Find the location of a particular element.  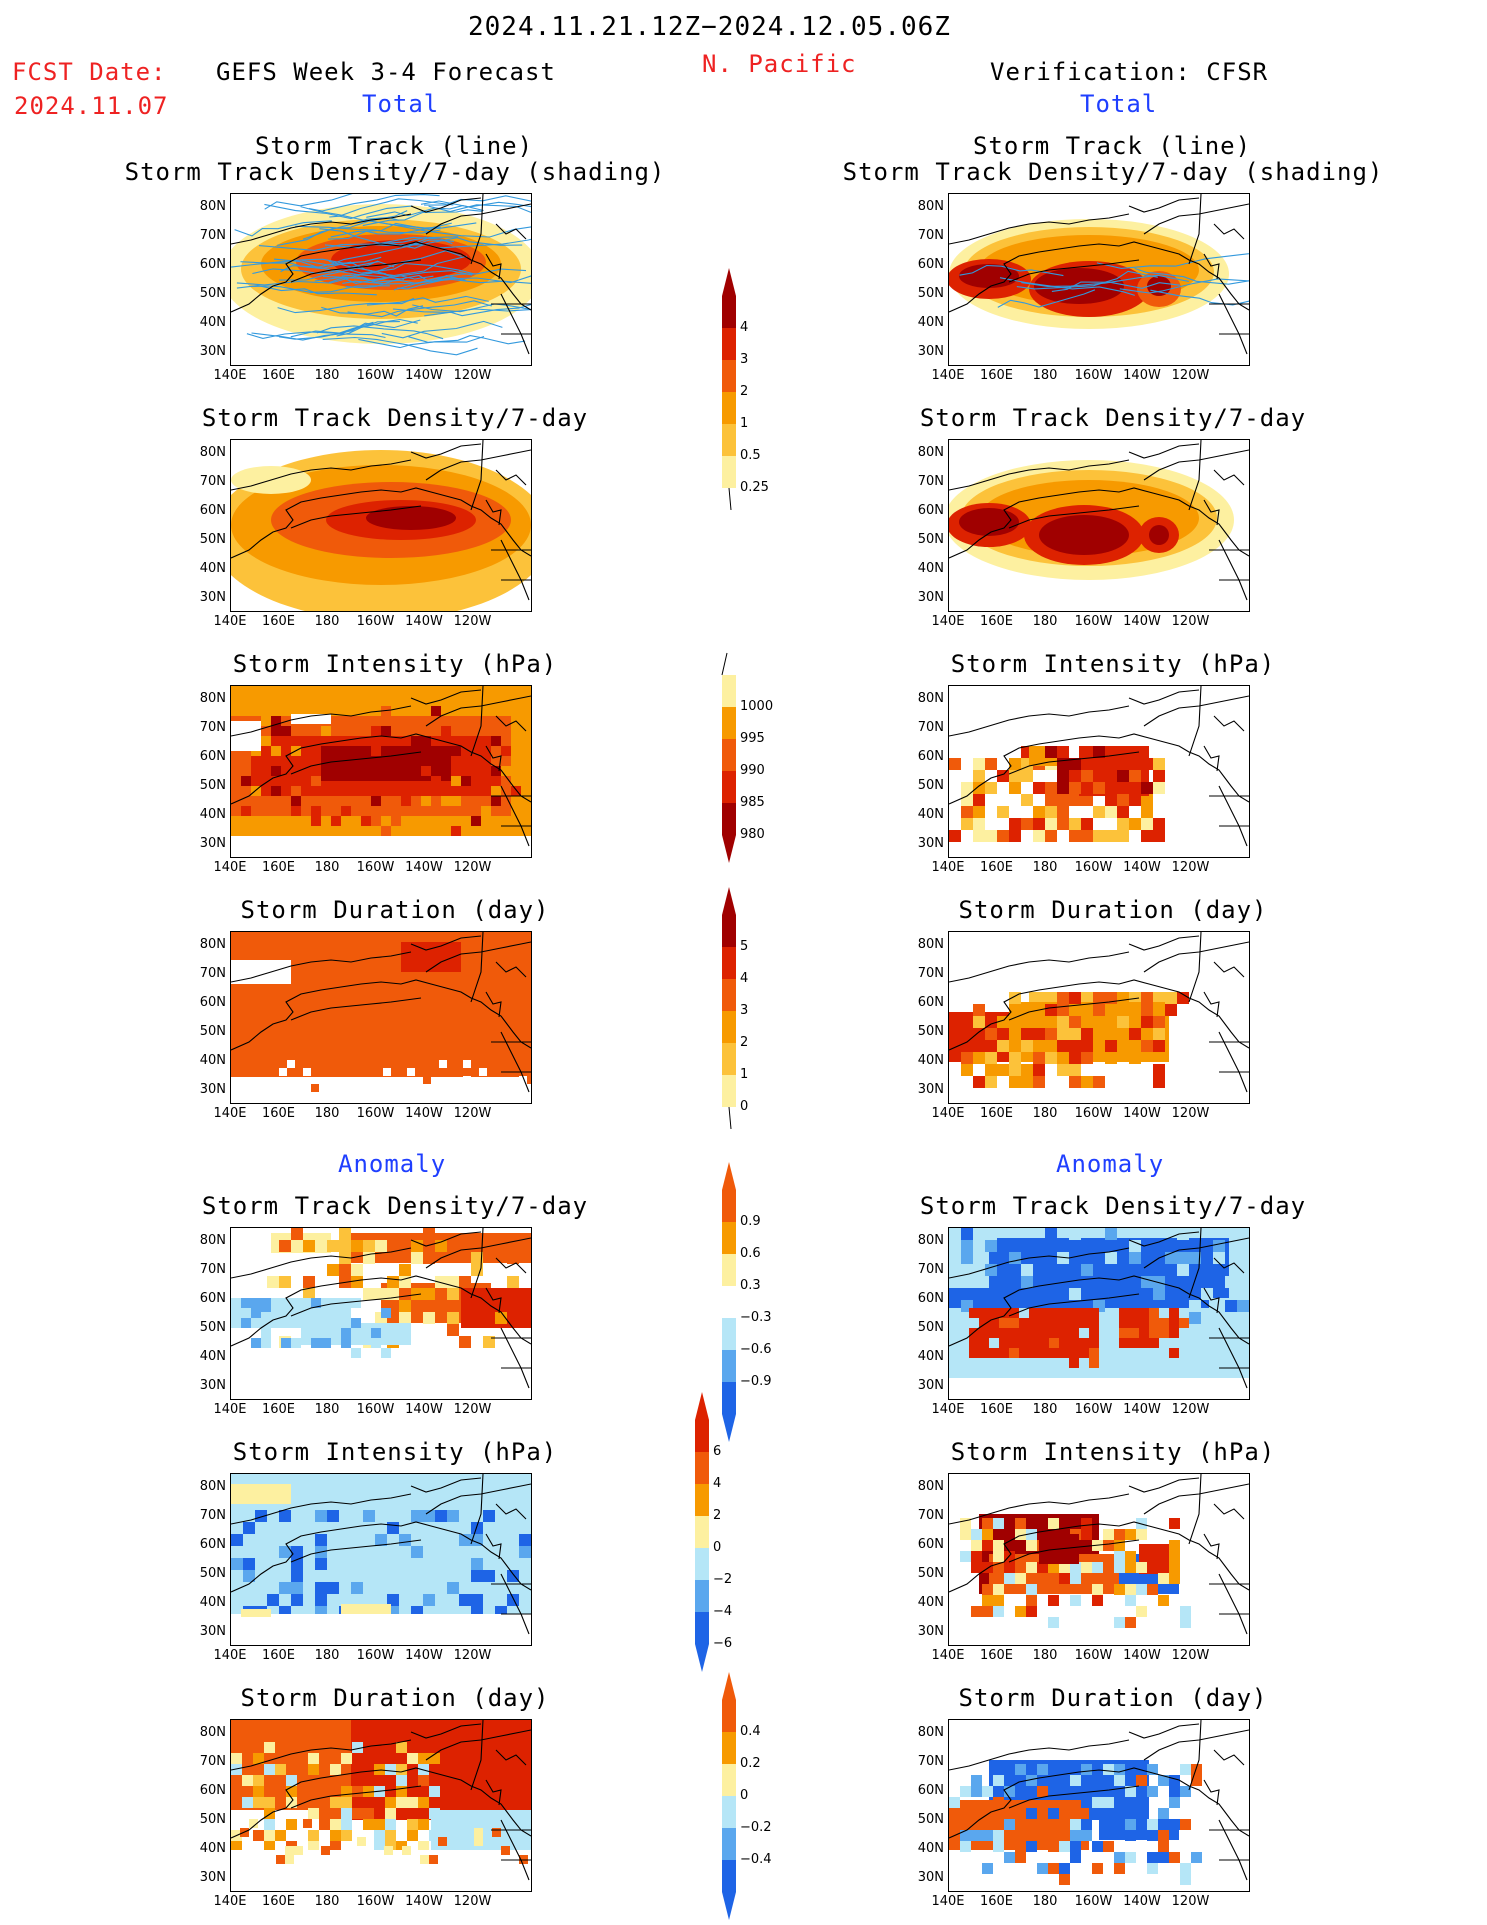

intensity-total-colorbar is located at coordinates (728, 757).